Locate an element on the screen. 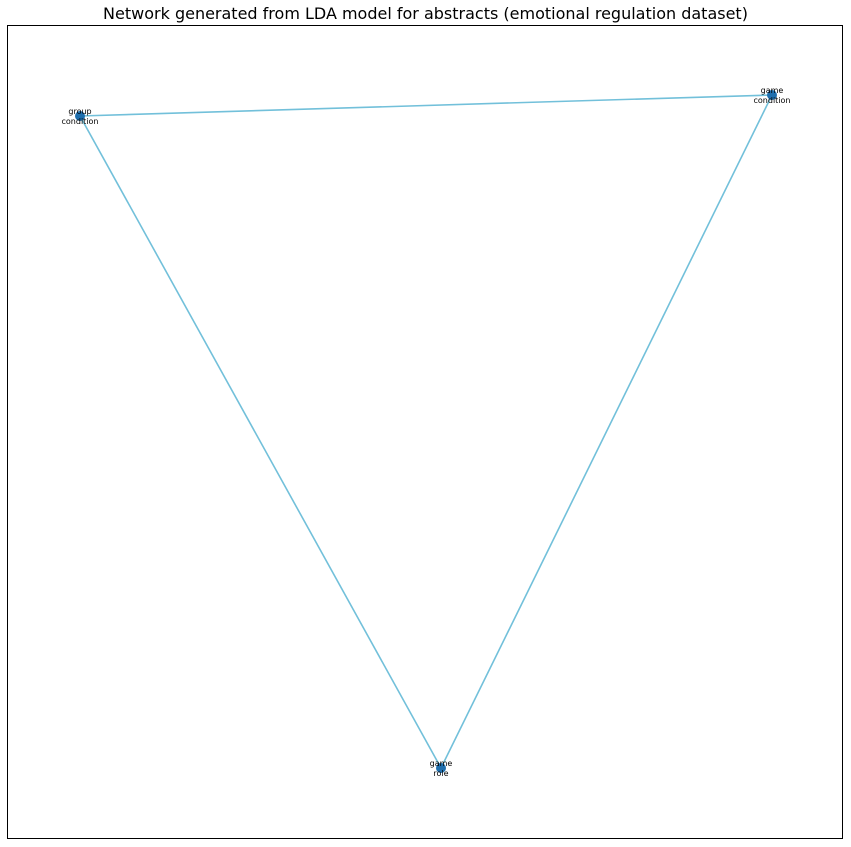  node-game_role is located at coordinates (441, 768).